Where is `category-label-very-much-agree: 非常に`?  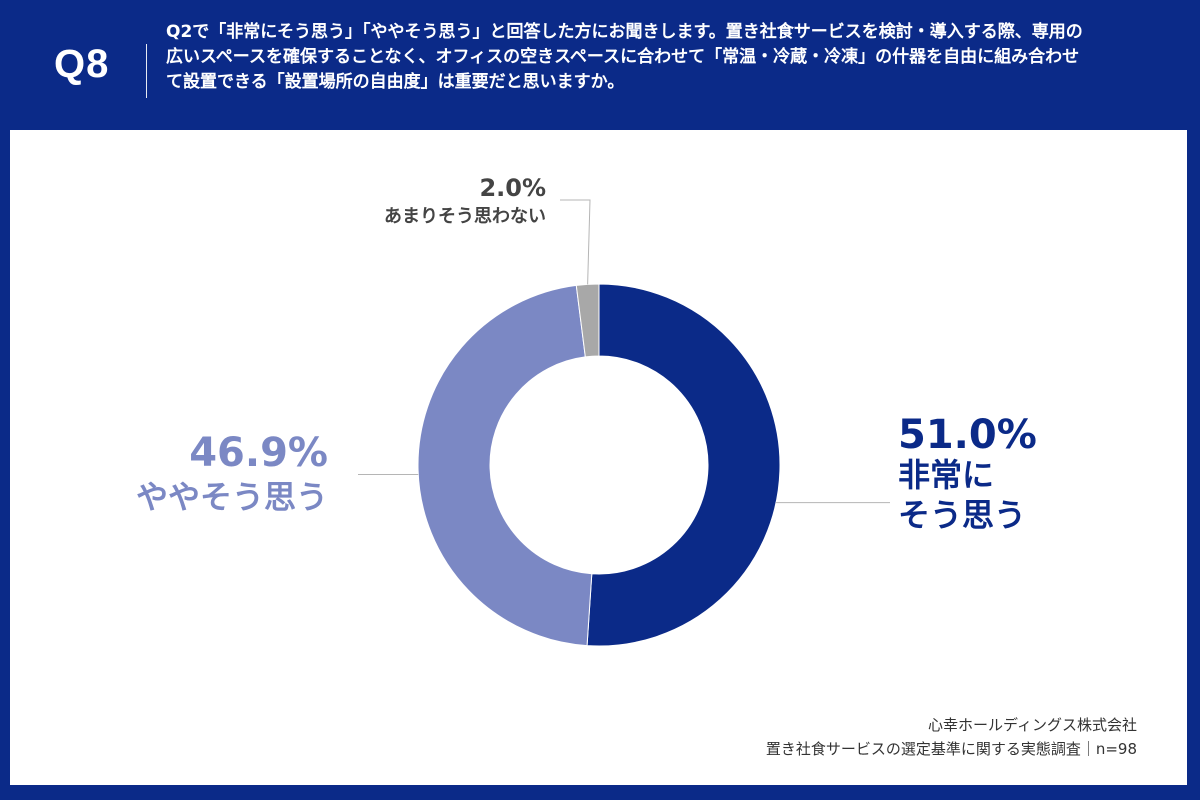
category-label-very-much-agree: 非常に is located at coordinates (946, 475).